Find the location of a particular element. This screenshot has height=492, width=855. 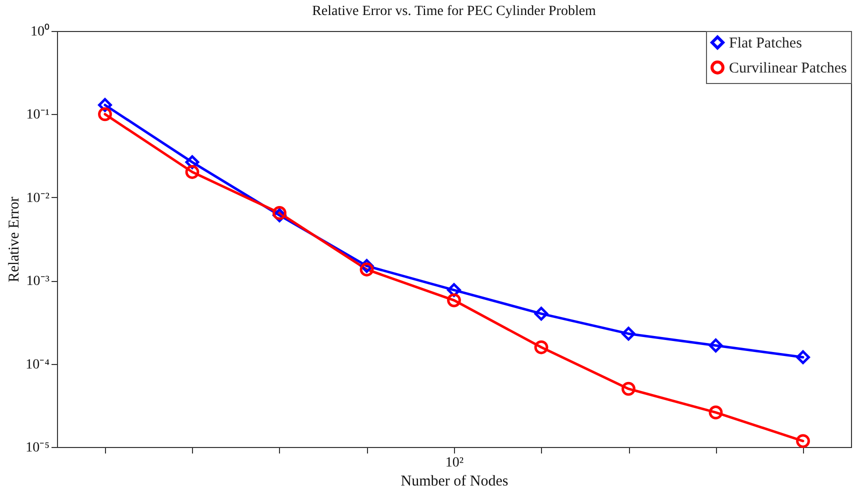

chart-title: Relative Error vs. Time for PEC Cylinder Problem is located at coordinates (454, 11).